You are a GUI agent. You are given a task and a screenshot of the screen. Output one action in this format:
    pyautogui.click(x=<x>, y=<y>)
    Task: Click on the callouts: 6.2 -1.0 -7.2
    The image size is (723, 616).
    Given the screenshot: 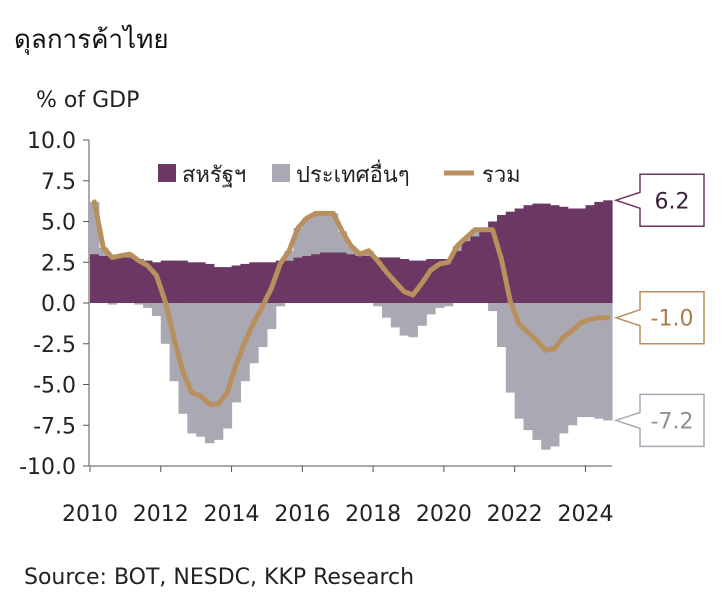 What is the action you would take?
    pyautogui.click(x=659, y=310)
    